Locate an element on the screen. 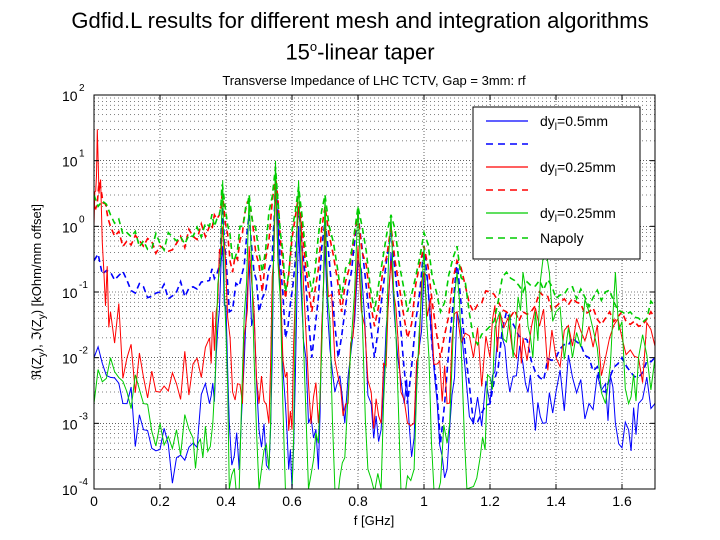 The width and height of the screenshot is (720, 540). y-label-sub-b: y is located at coordinates (42, 316).